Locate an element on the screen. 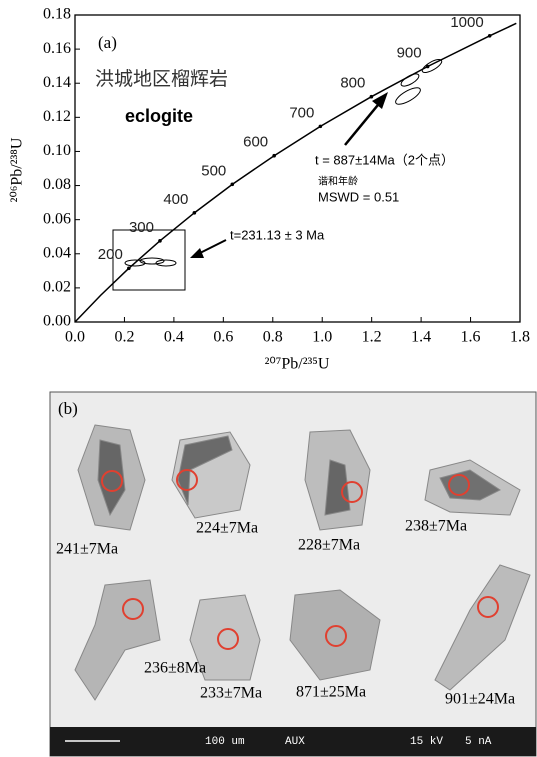  x-tick-label: 0.2 is located at coordinates (124, 337).